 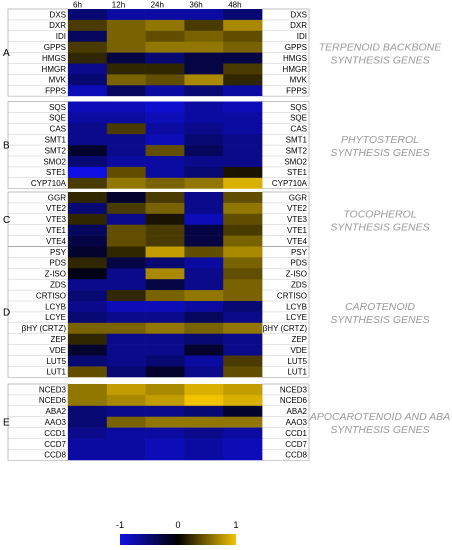 What do you see at coordinates (234, 5) in the screenshot?
I see `column-header: 48h` at bounding box center [234, 5].